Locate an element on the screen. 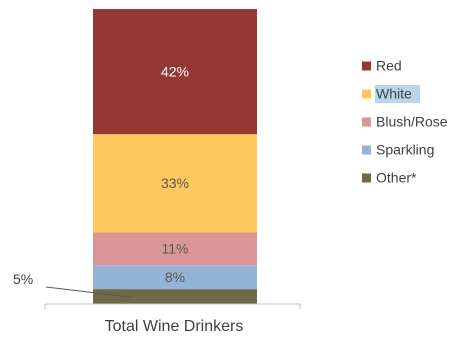 This screenshot has height=337, width=464. legend-label-other: Other* is located at coordinates (396, 178).